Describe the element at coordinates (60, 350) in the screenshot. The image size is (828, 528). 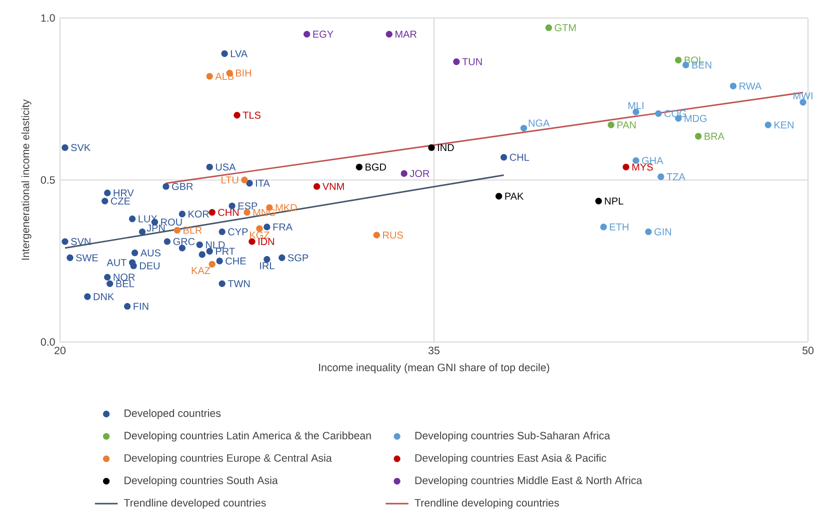
I see `x-tick-label: 20` at that location.